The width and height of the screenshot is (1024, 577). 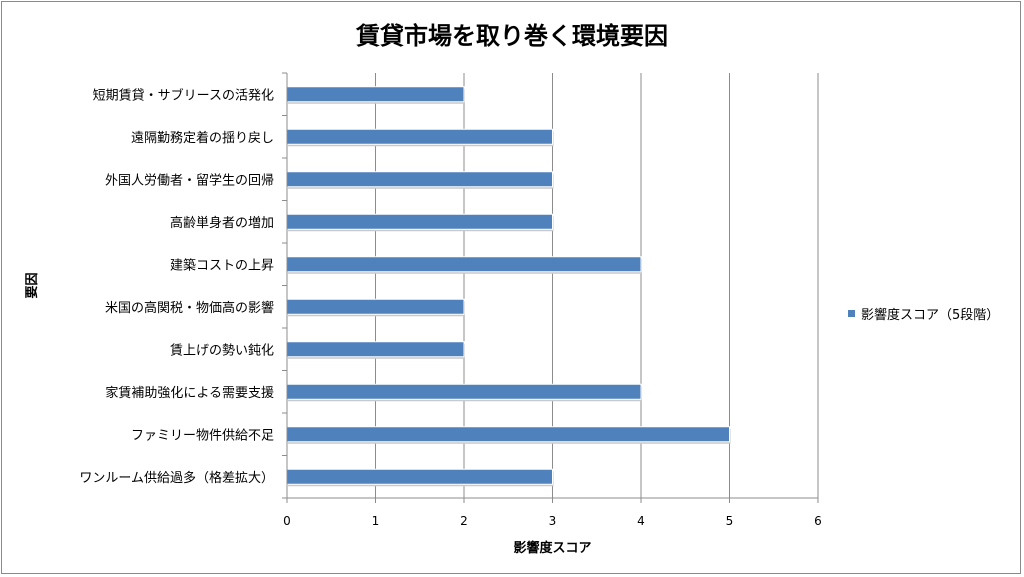 What do you see at coordinates (818, 521) in the screenshot?
I see `x-tick-label: 6` at bounding box center [818, 521].